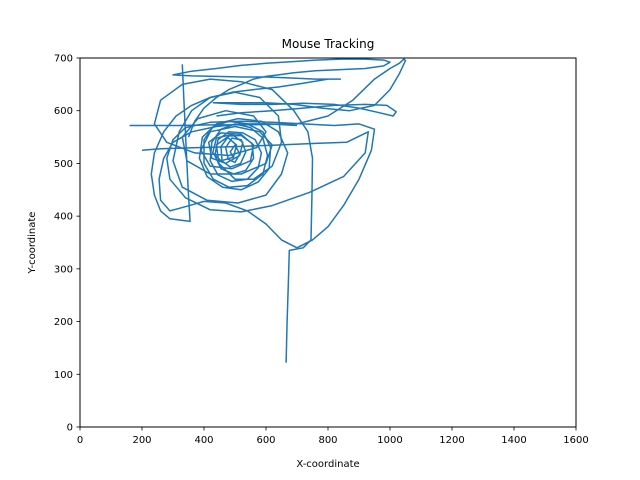 The width and height of the screenshot is (640, 480). What do you see at coordinates (63, 164) in the screenshot?
I see `y-tick-label: 500` at bounding box center [63, 164].